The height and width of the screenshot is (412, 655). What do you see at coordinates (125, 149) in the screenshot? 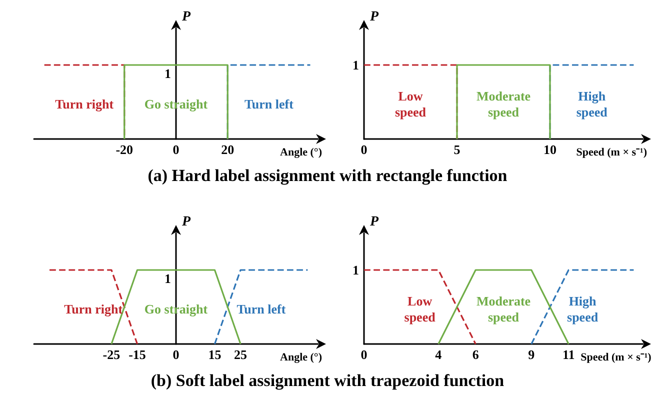
I see `x-tick-label: -20` at bounding box center [125, 149].